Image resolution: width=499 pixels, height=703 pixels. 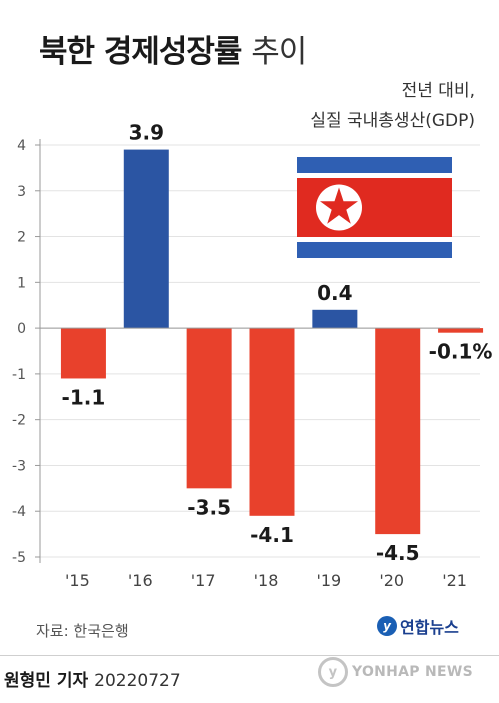 I want to click on y-tick-label: 4, so click(x=21, y=146).